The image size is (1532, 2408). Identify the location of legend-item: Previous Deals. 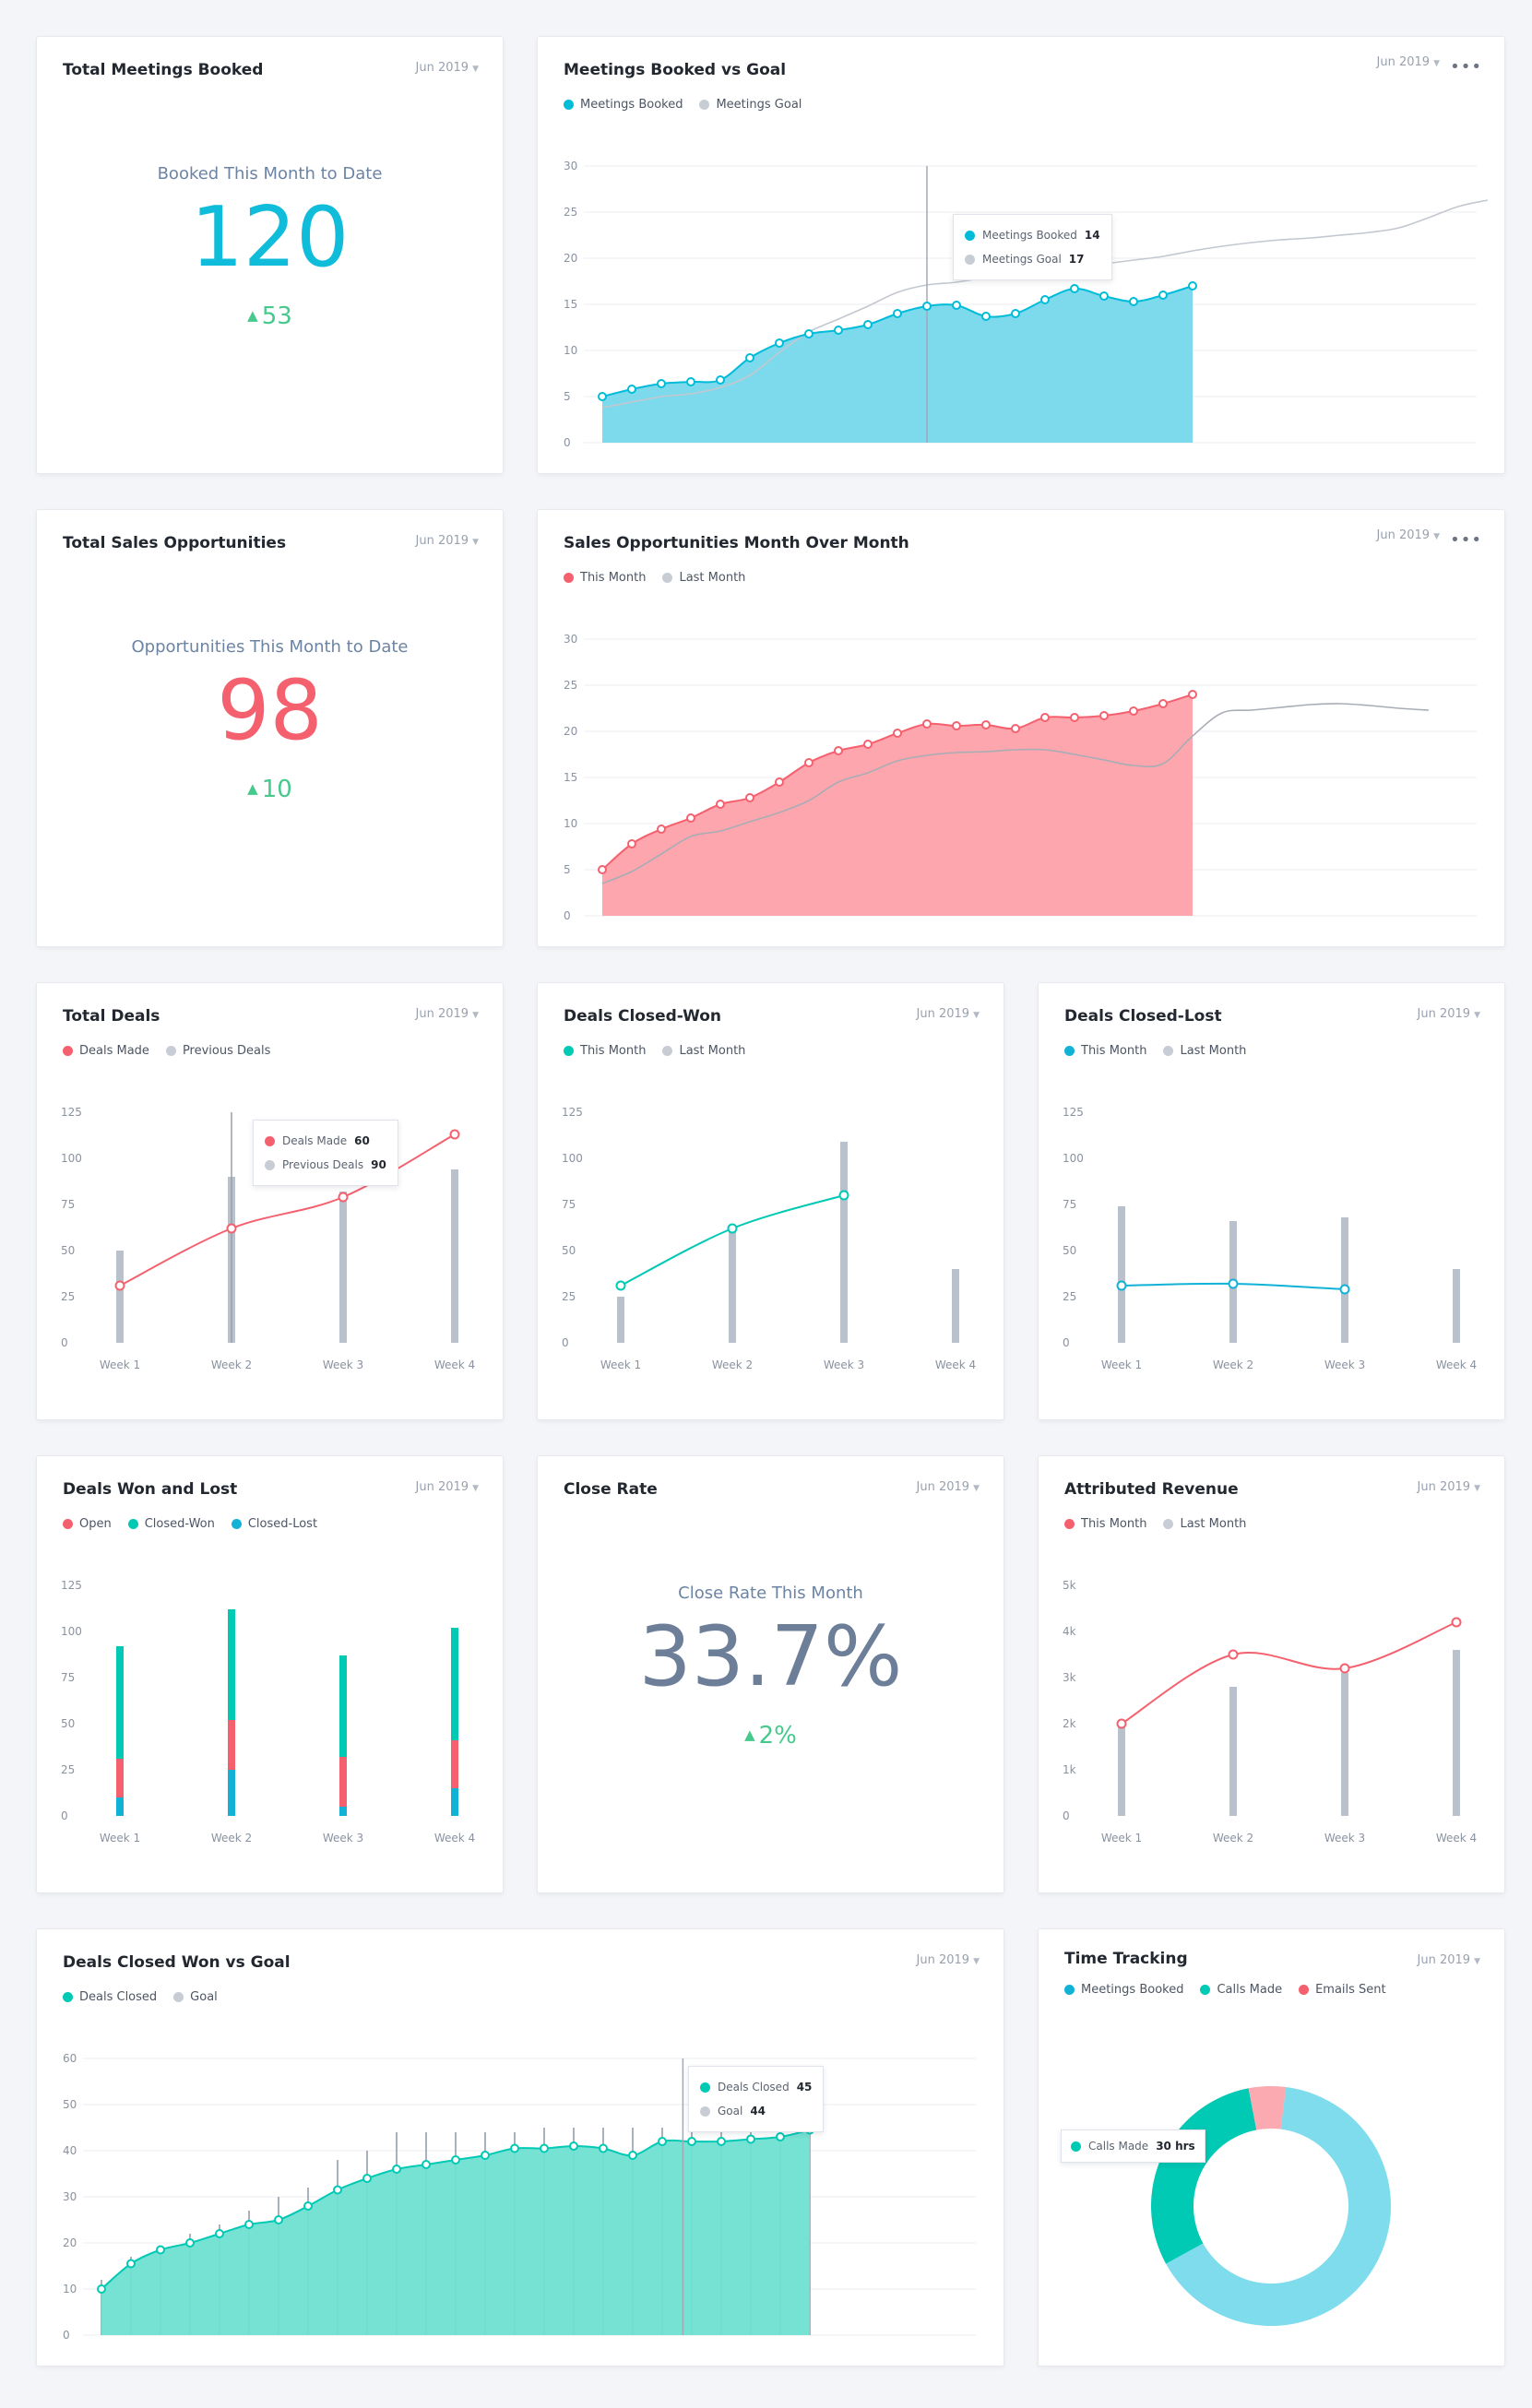
(217, 1051).